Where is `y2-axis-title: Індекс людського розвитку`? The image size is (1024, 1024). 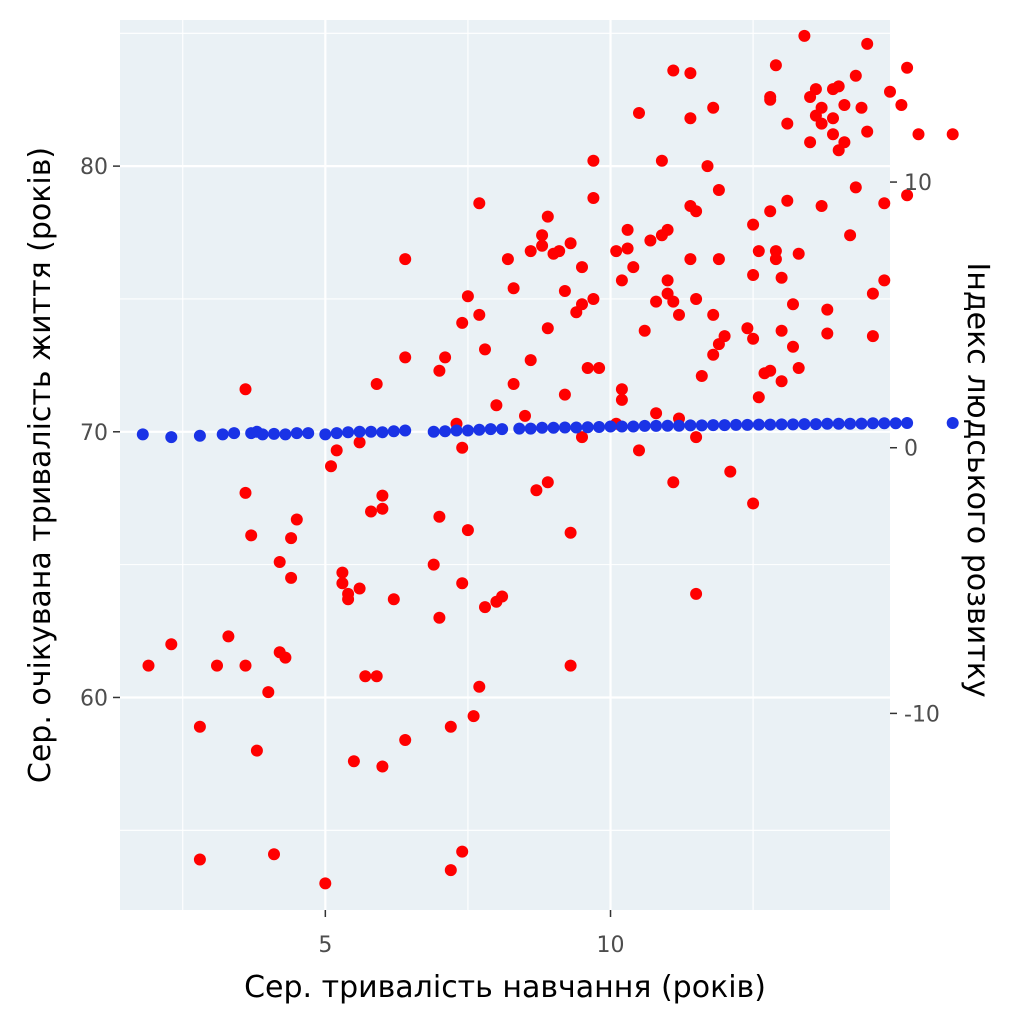
y2-axis-title: Індекс людського розвитку is located at coordinates (977, 479).